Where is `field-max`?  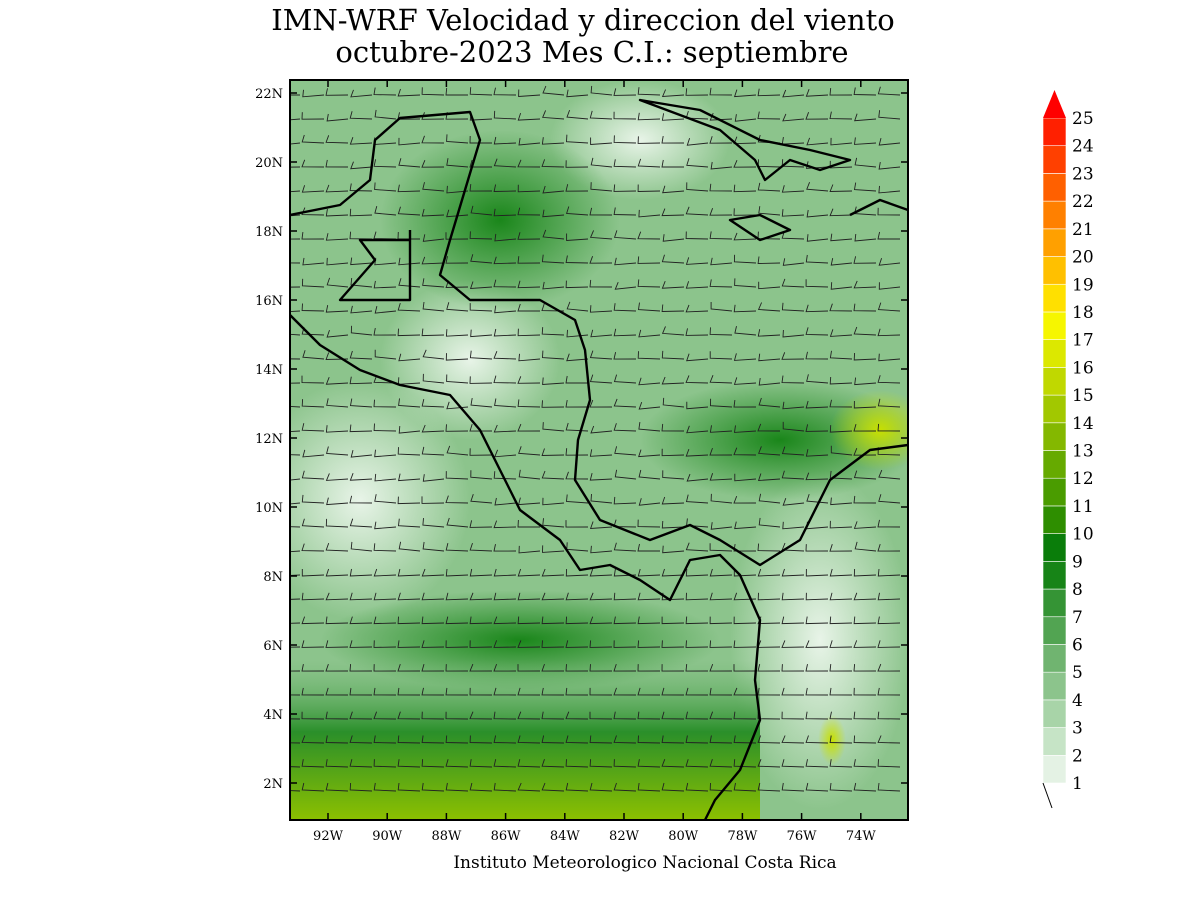
field-max is located at coordinates (869, 430).